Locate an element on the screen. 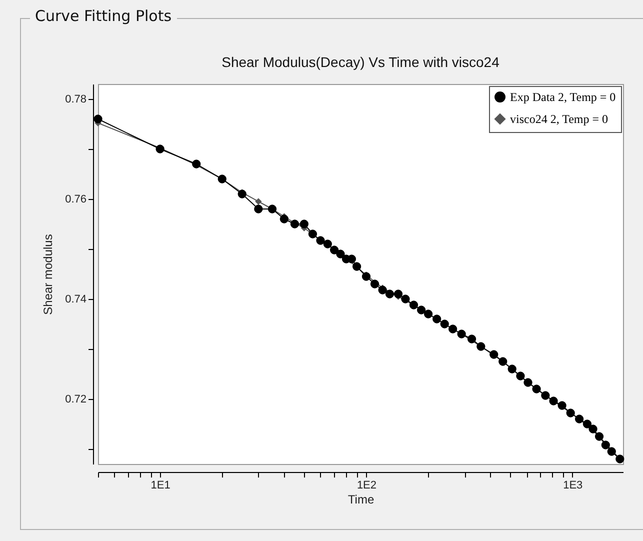 This screenshot has width=643, height=541. x-tick-label: 1E3 is located at coordinates (573, 486).